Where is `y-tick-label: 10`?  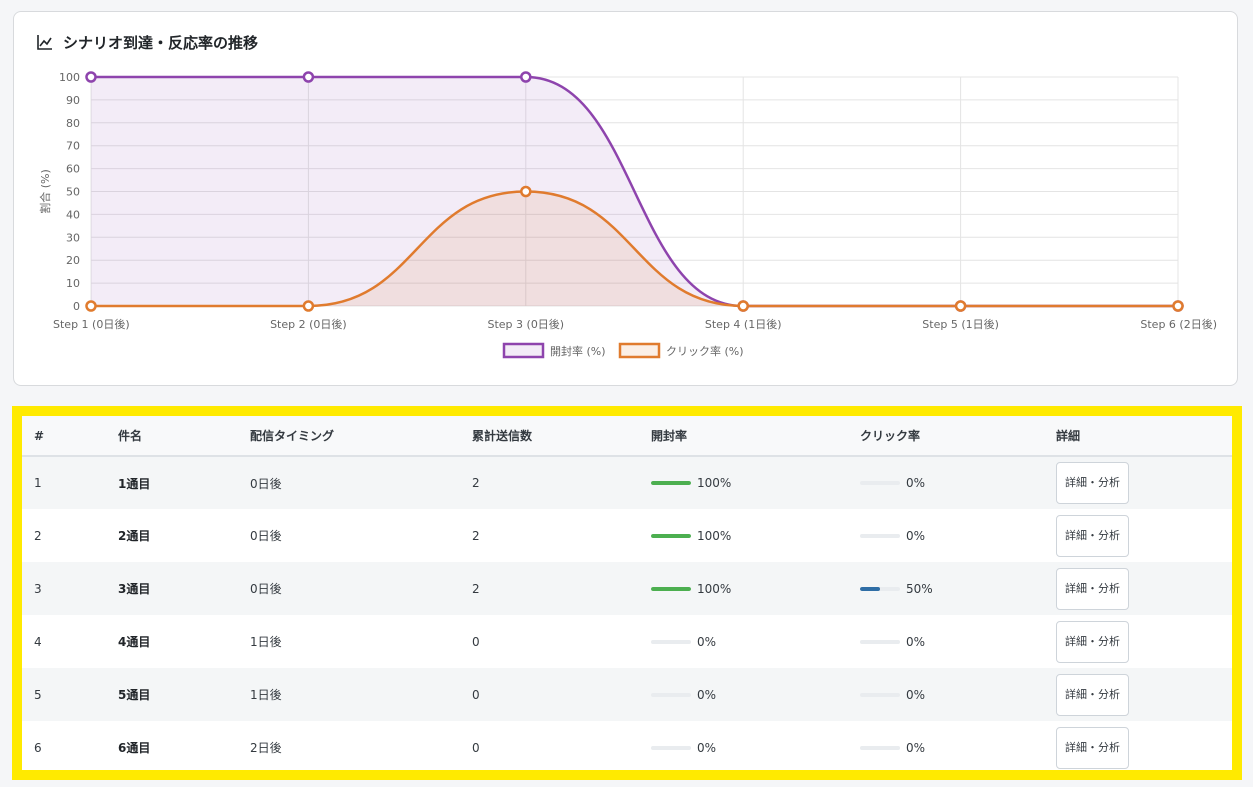 y-tick-label: 10 is located at coordinates (73, 283).